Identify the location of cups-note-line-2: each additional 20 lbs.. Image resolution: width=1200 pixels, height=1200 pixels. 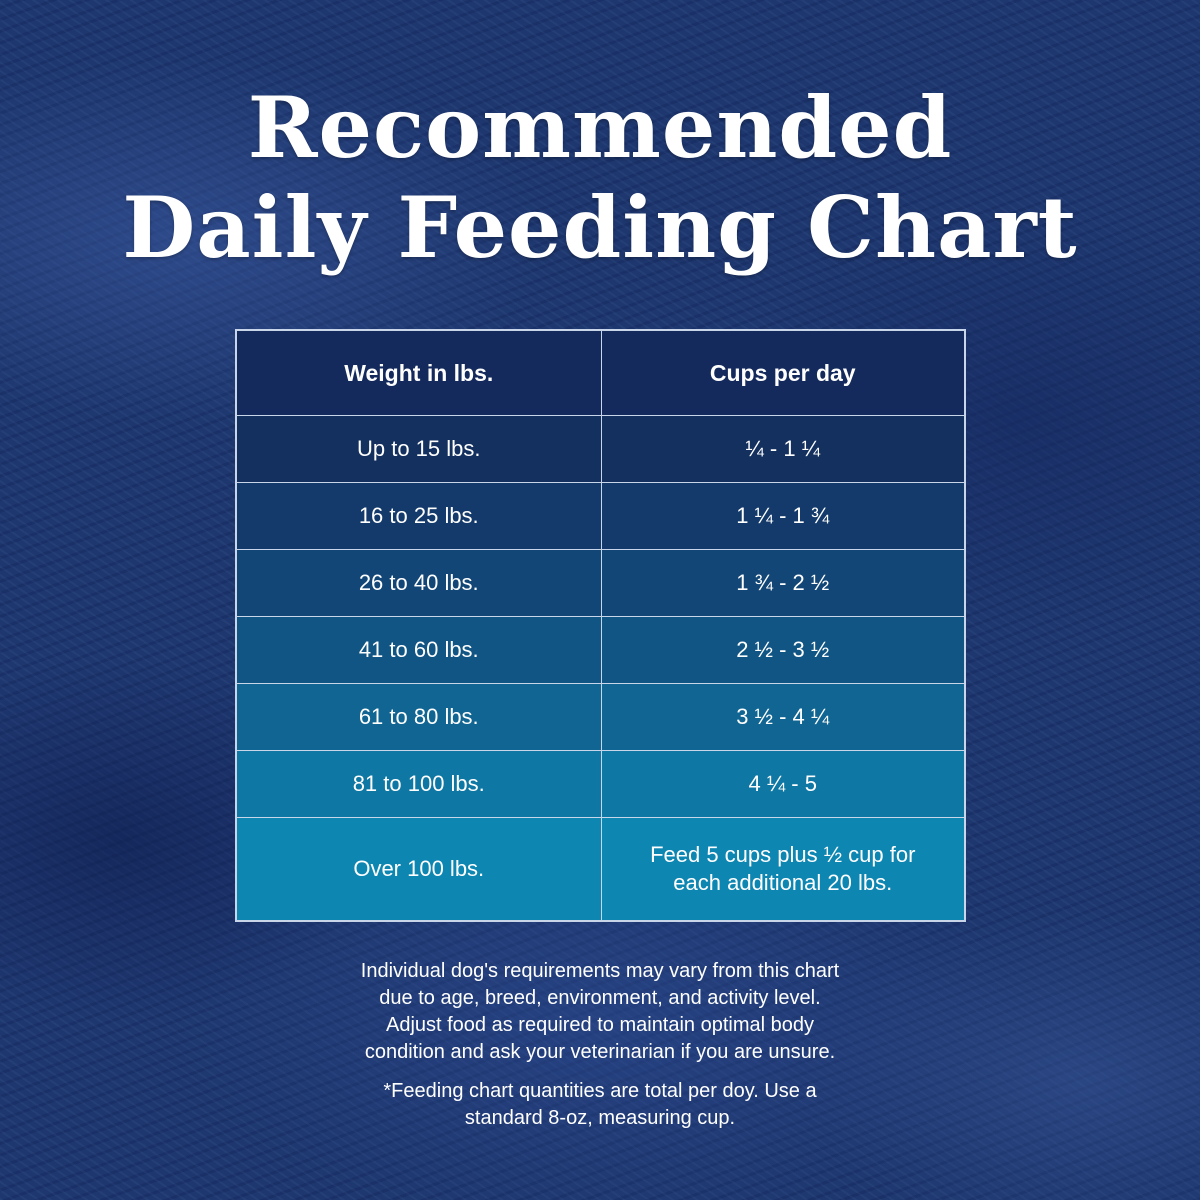
(783, 882).